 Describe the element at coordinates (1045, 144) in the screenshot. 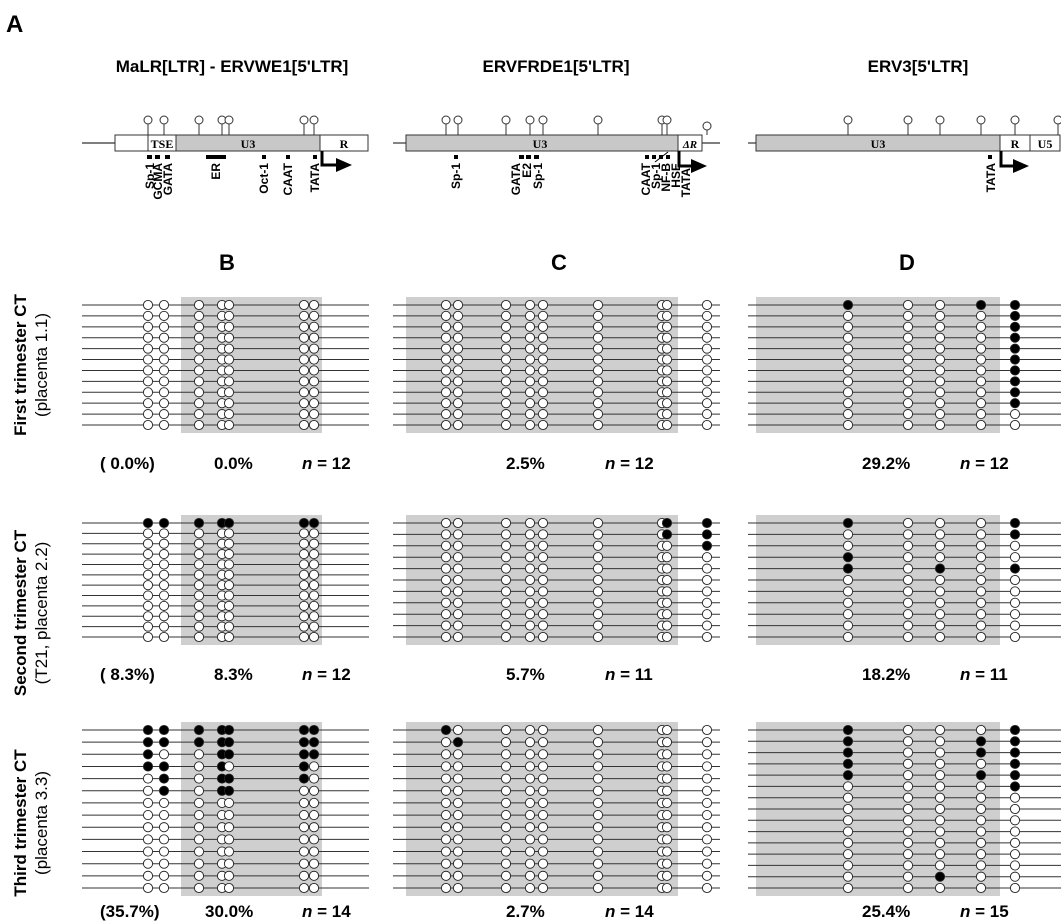

I see `box-label-u5: U5` at that location.